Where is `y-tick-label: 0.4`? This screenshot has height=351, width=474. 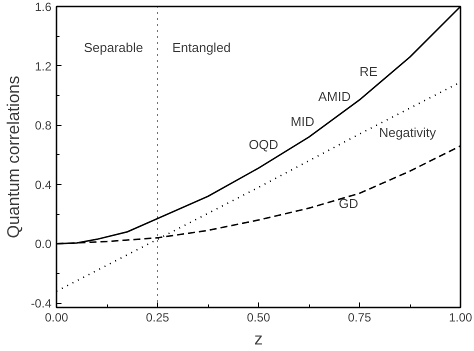 y-tick-label: 0.4 is located at coordinates (43, 185).